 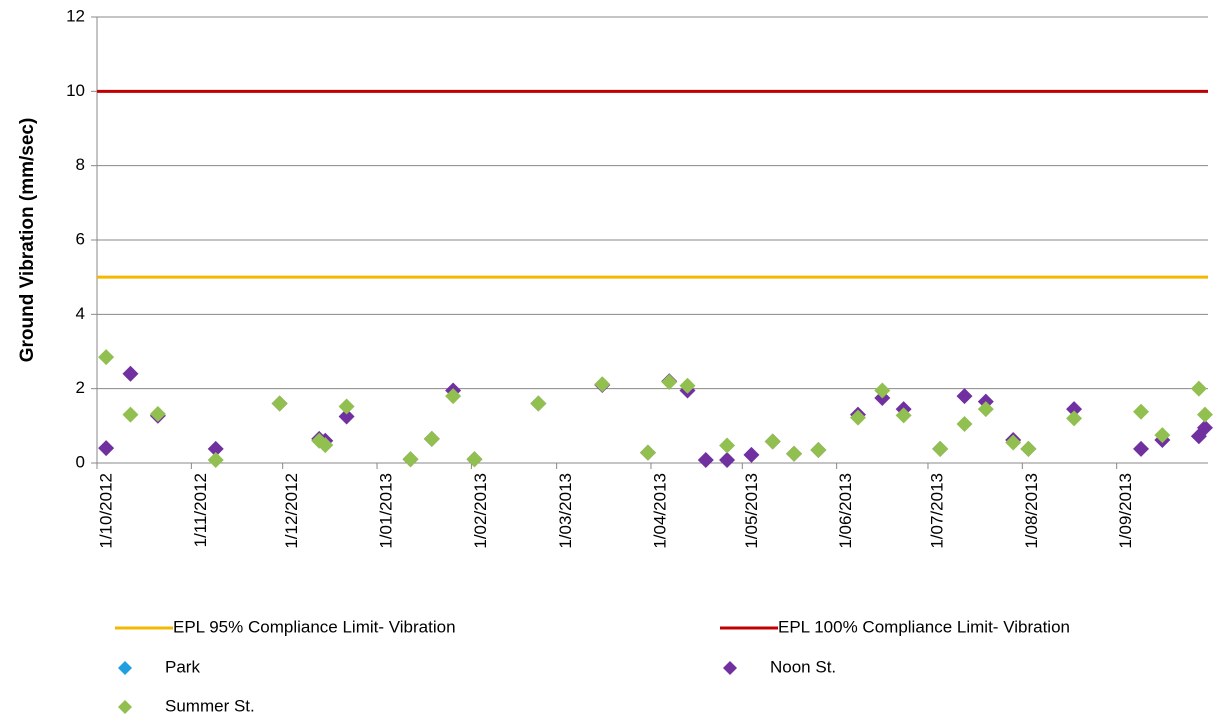 I want to click on x-tick-label: 1/08/2013, so click(x=1031, y=511).